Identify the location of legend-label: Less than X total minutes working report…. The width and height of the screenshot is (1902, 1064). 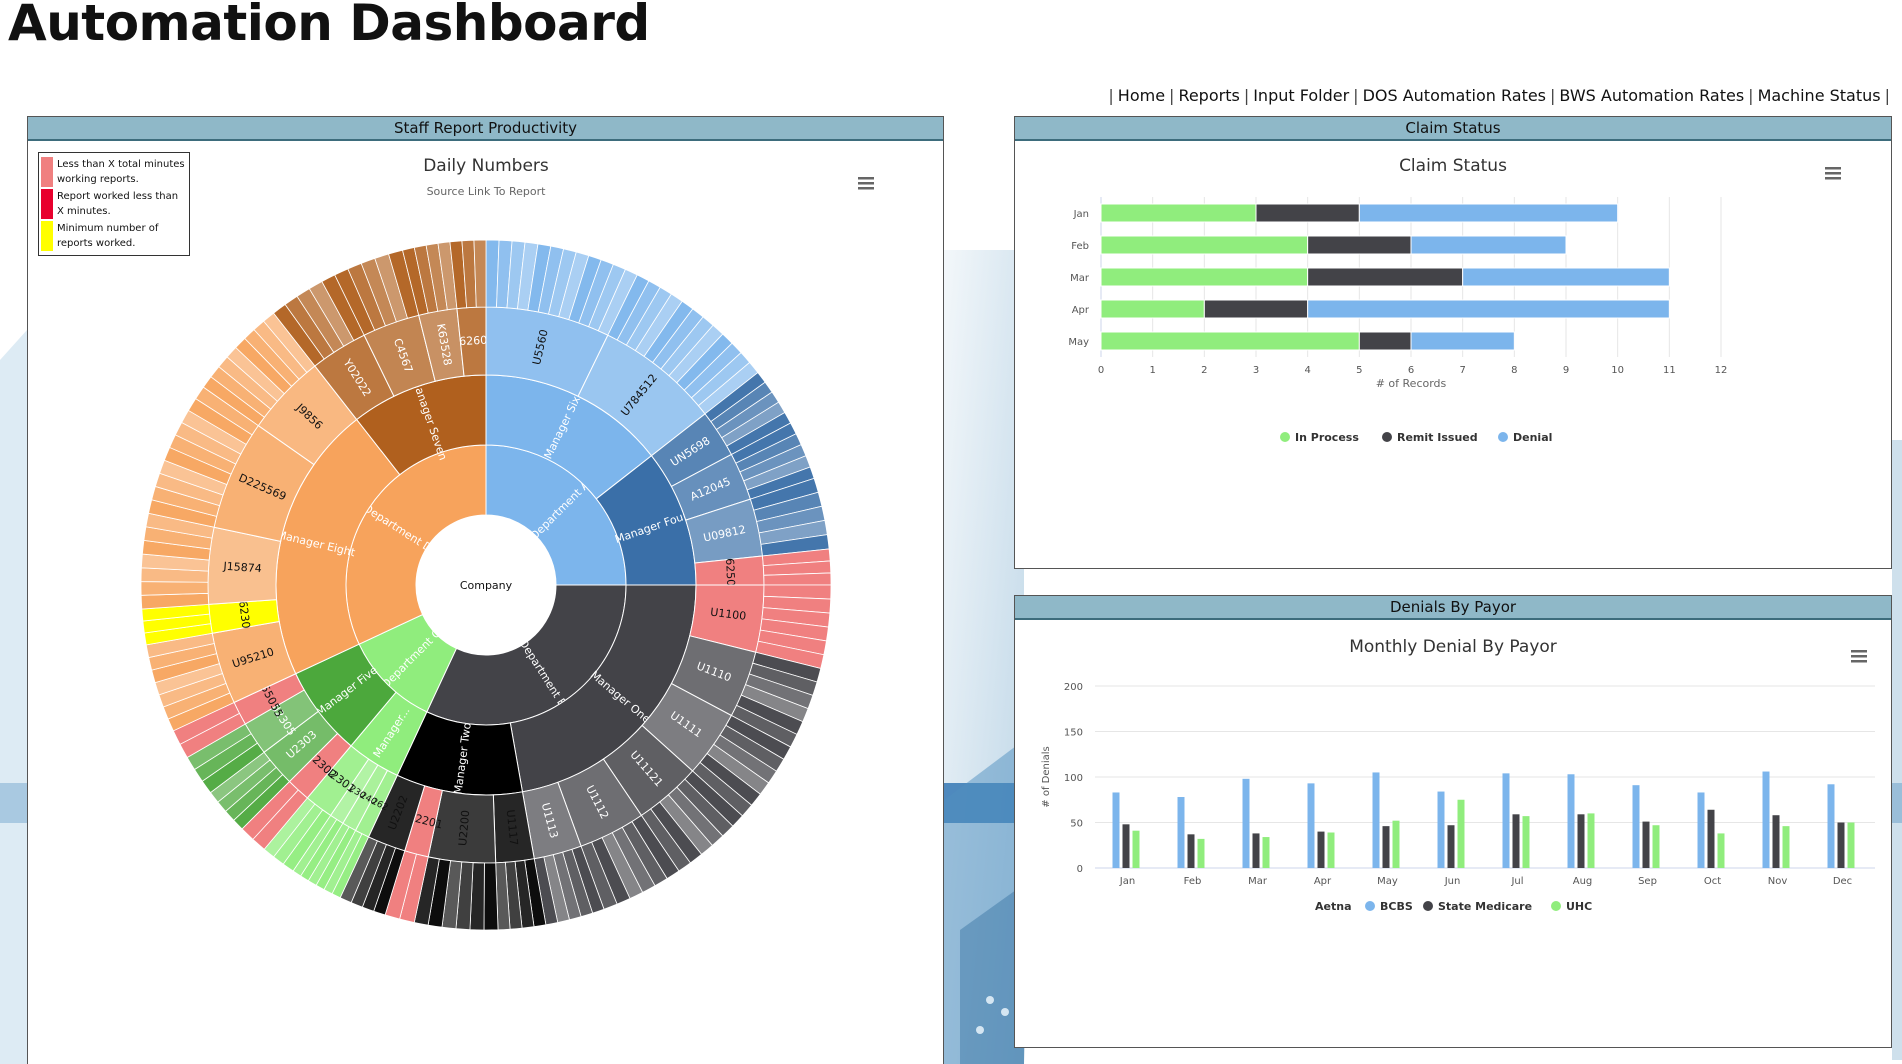
(121, 172).